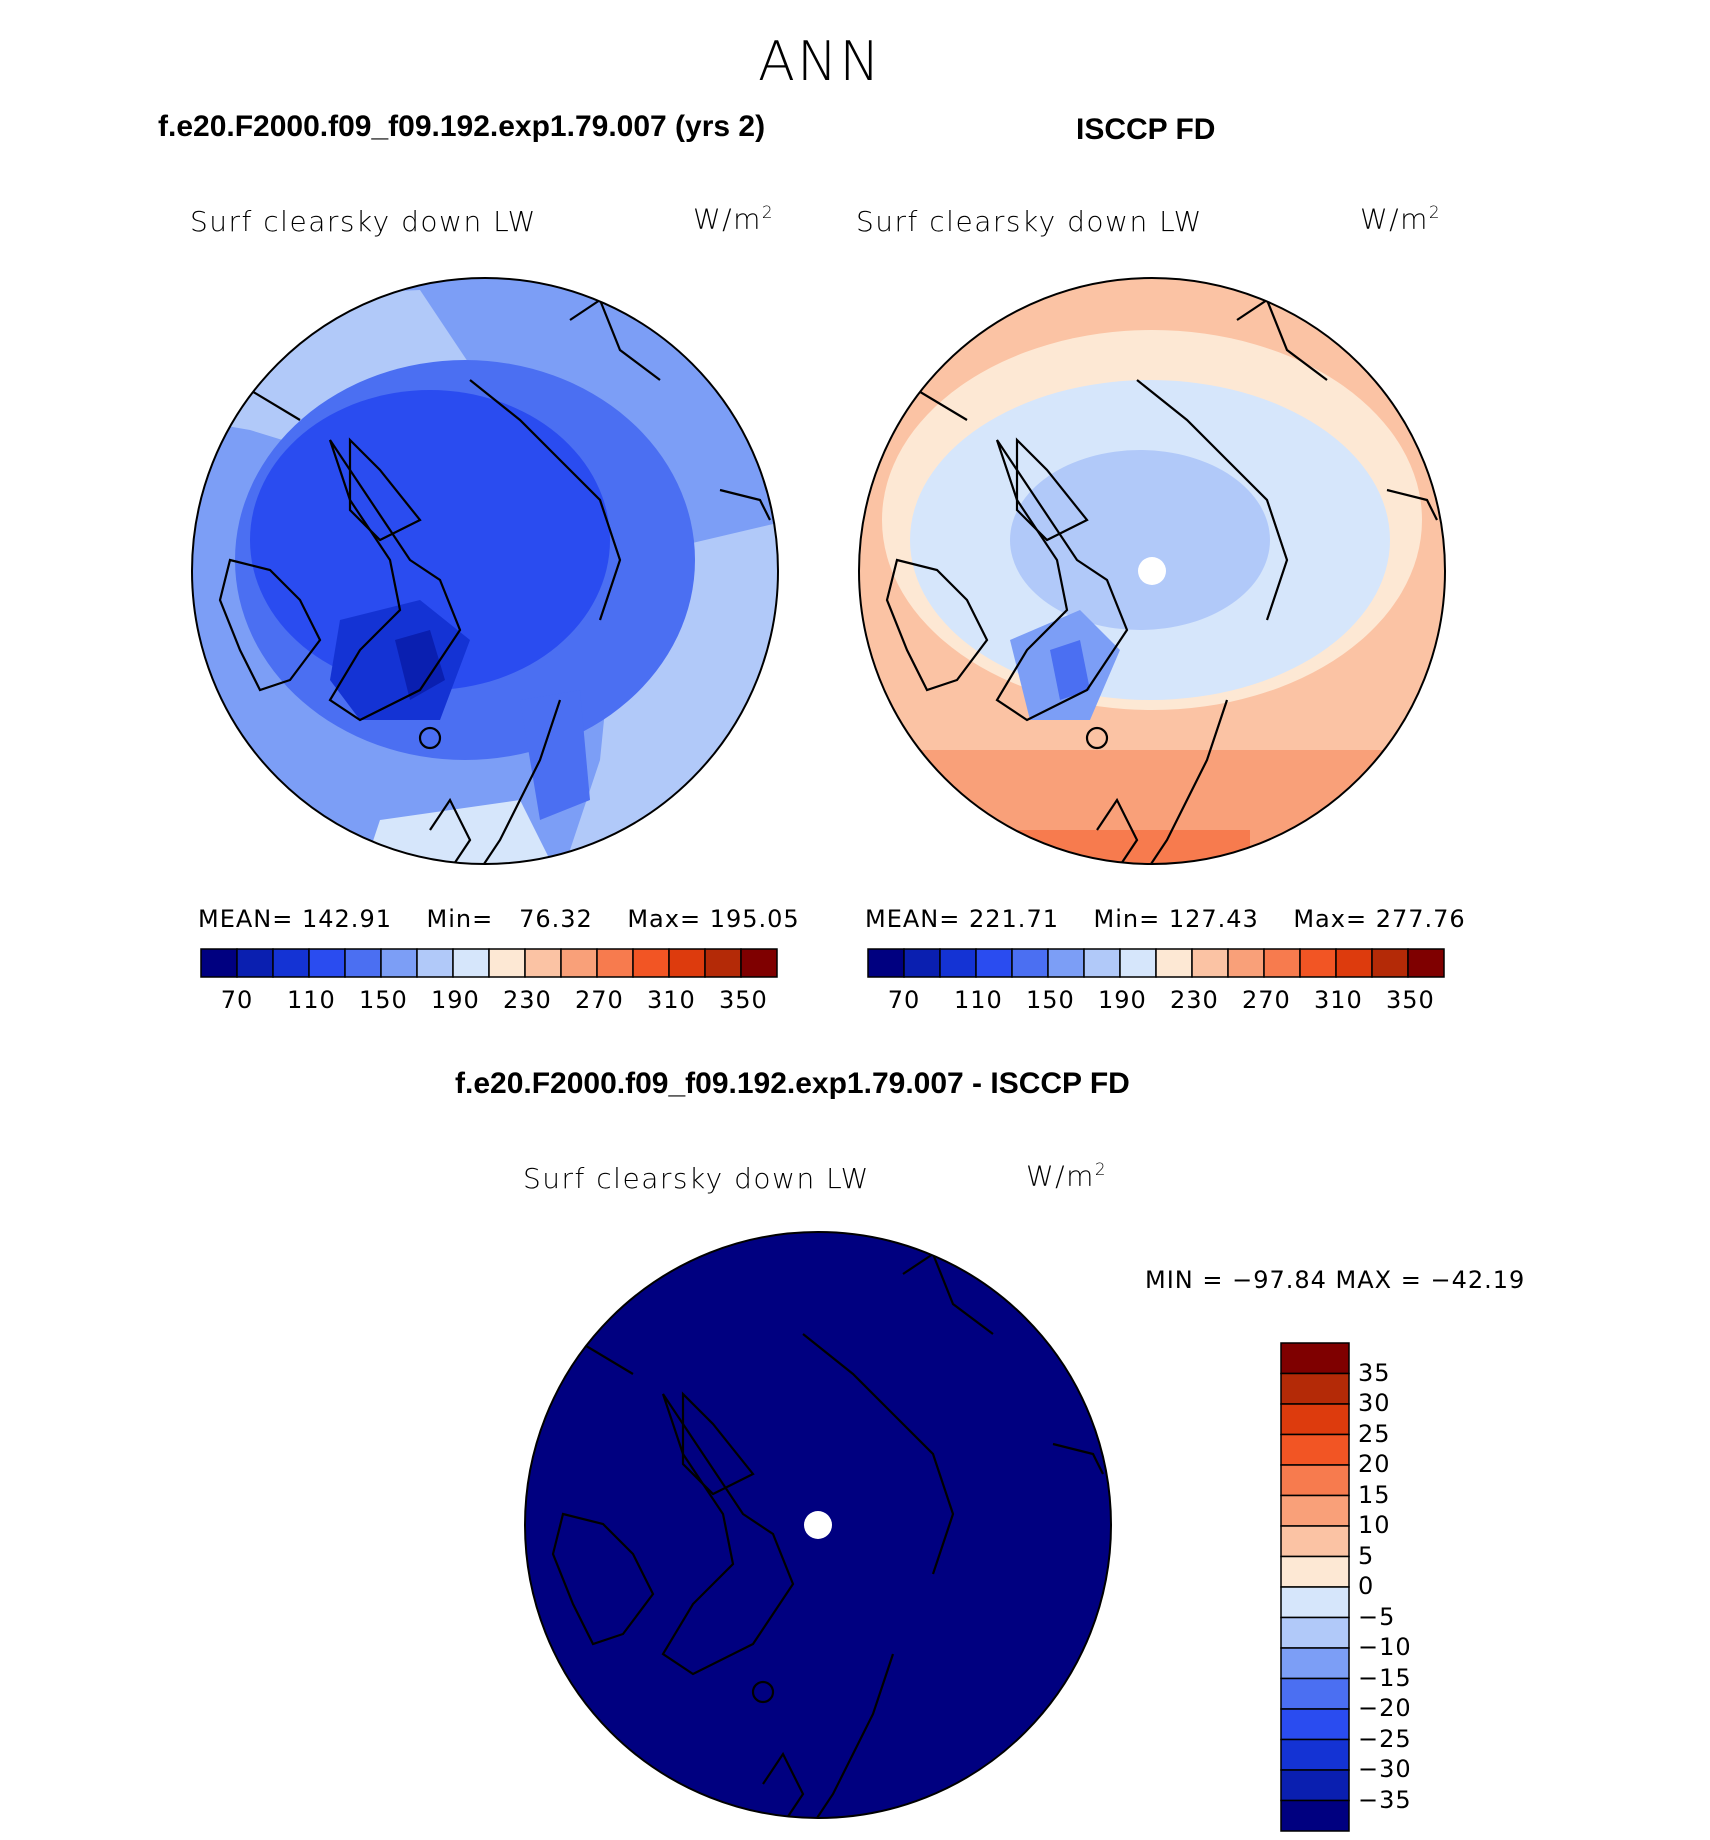 This screenshot has height=1840, width=1710. What do you see at coordinates (1385, 1738) in the screenshot?
I see `colorbar-tick-label: −25` at bounding box center [1385, 1738].